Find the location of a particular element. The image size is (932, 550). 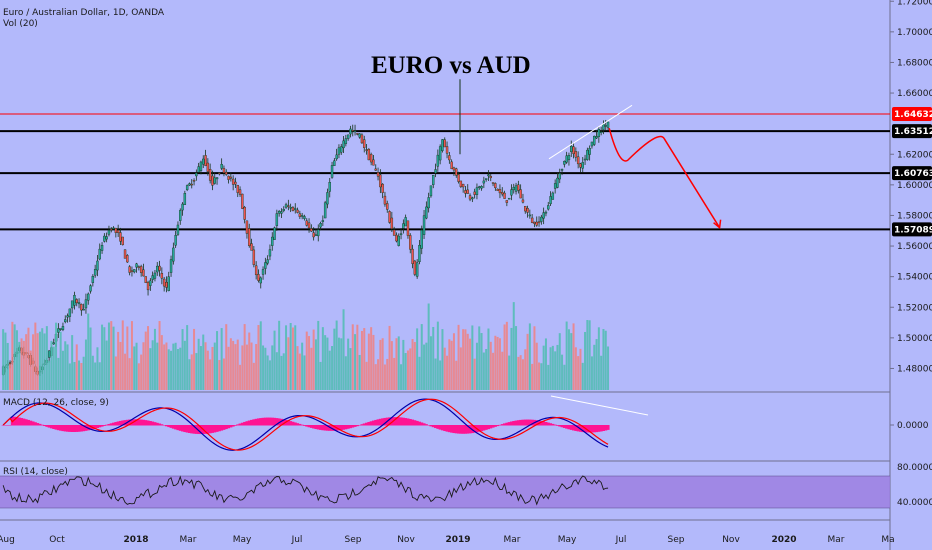

price-tick-label: 1.60000 is located at coordinates (914, 186).